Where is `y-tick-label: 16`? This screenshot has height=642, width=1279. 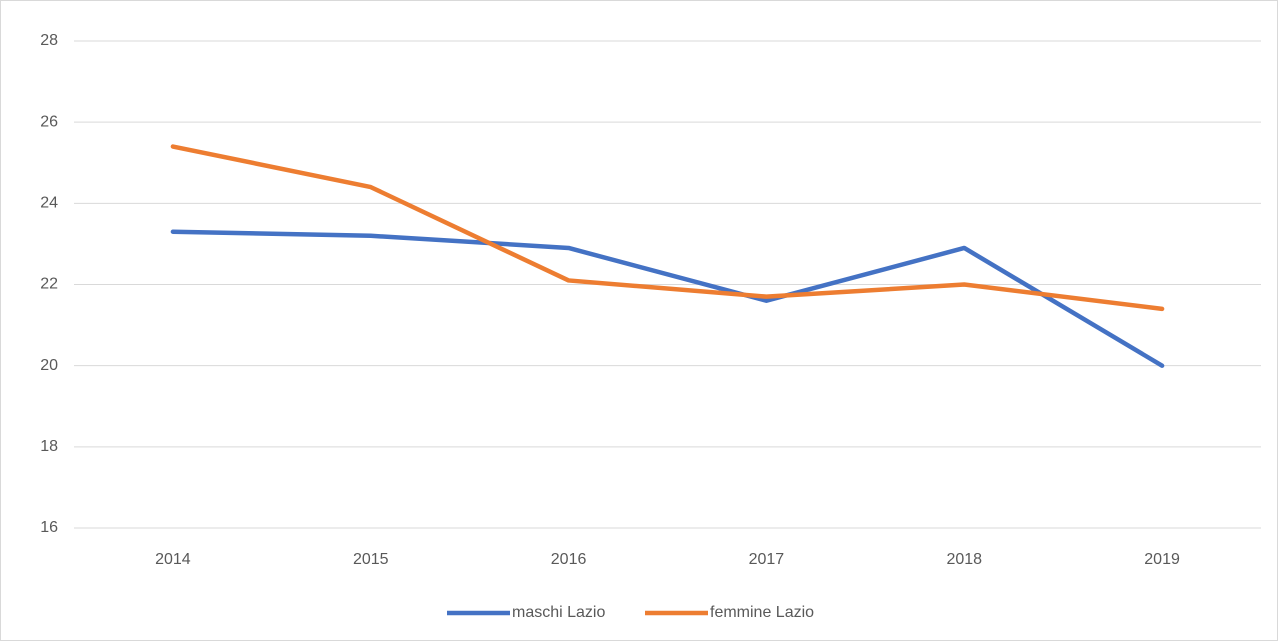
y-tick-label: 16 is located at coordinates (49, 527).